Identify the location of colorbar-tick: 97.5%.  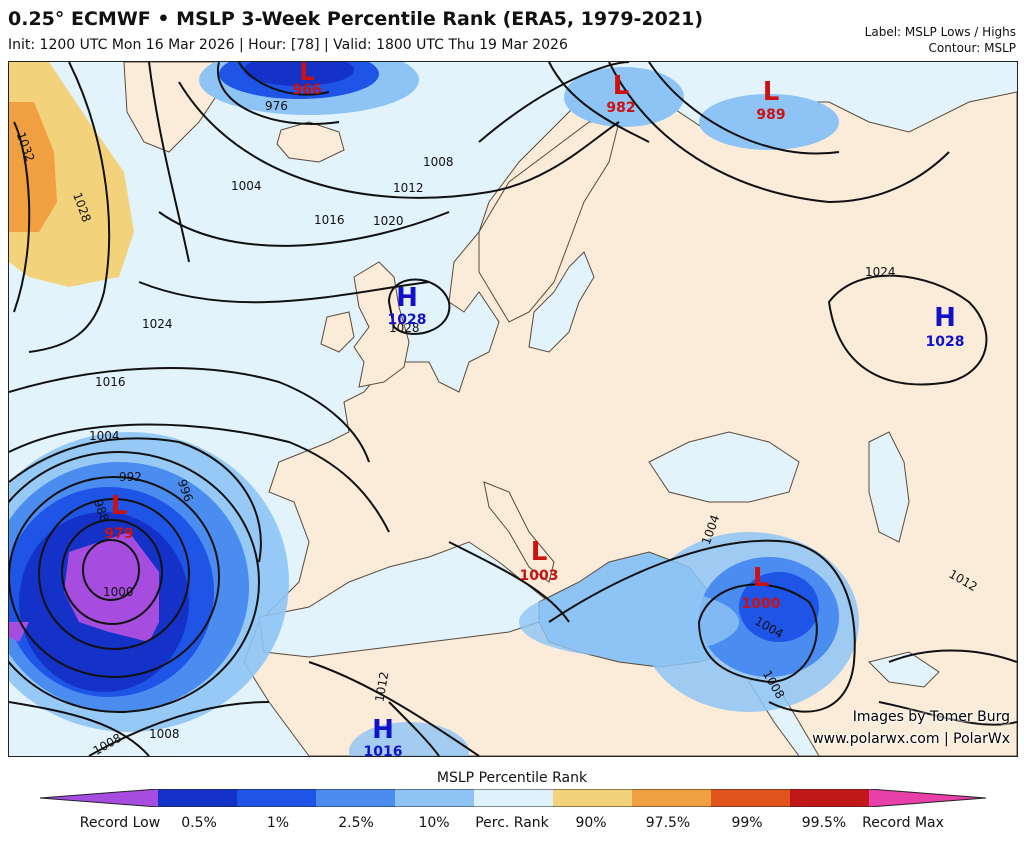
(668, 823).